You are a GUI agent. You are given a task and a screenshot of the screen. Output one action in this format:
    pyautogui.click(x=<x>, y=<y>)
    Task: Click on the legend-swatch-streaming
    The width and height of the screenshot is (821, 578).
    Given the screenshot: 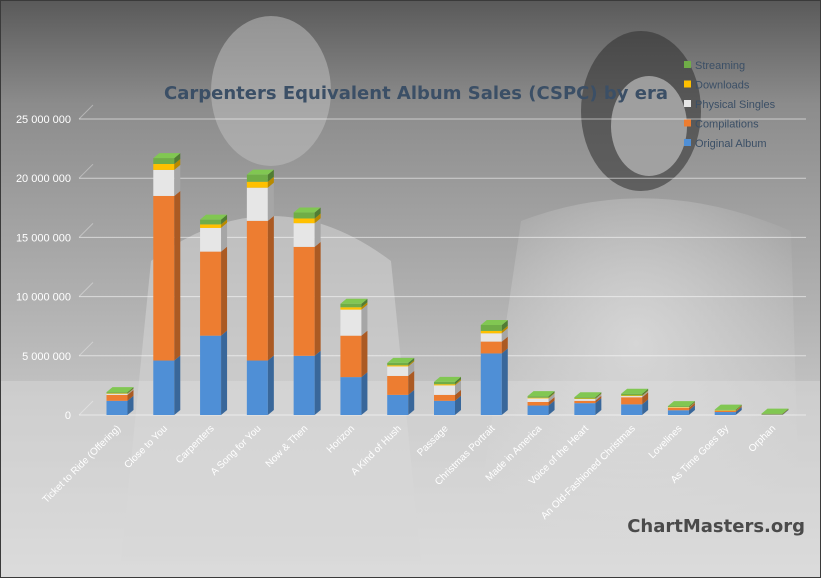 What is the action you would take?
    pyautogui.click(x=687, y=64)
    